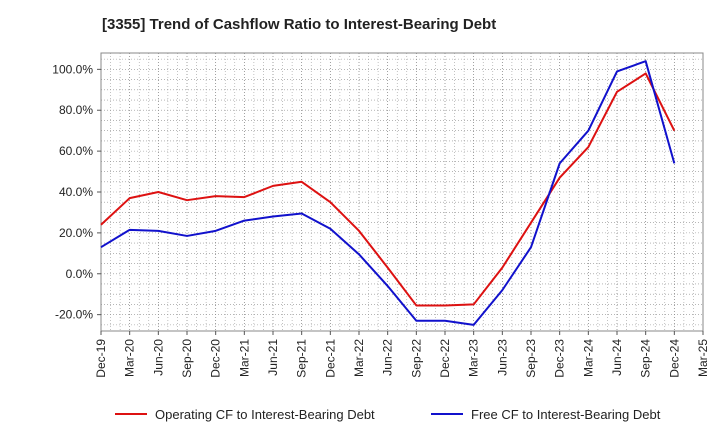 This screenshot has height=440, width=720. I want to click on y-tick-label: 20.0%, so click(76, 233).